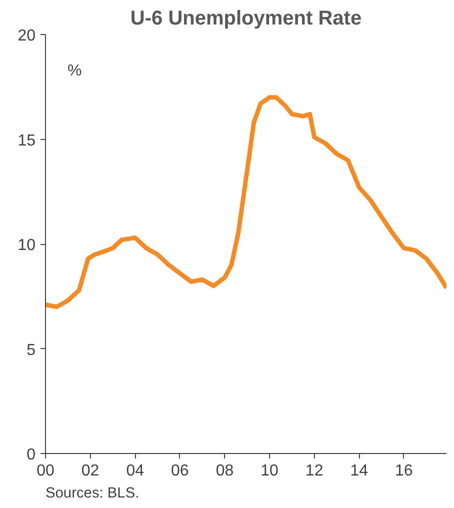 The image size is (454, 508). I want to click on chart-title: U-6 Unemployment Rate, so click(246, 19).